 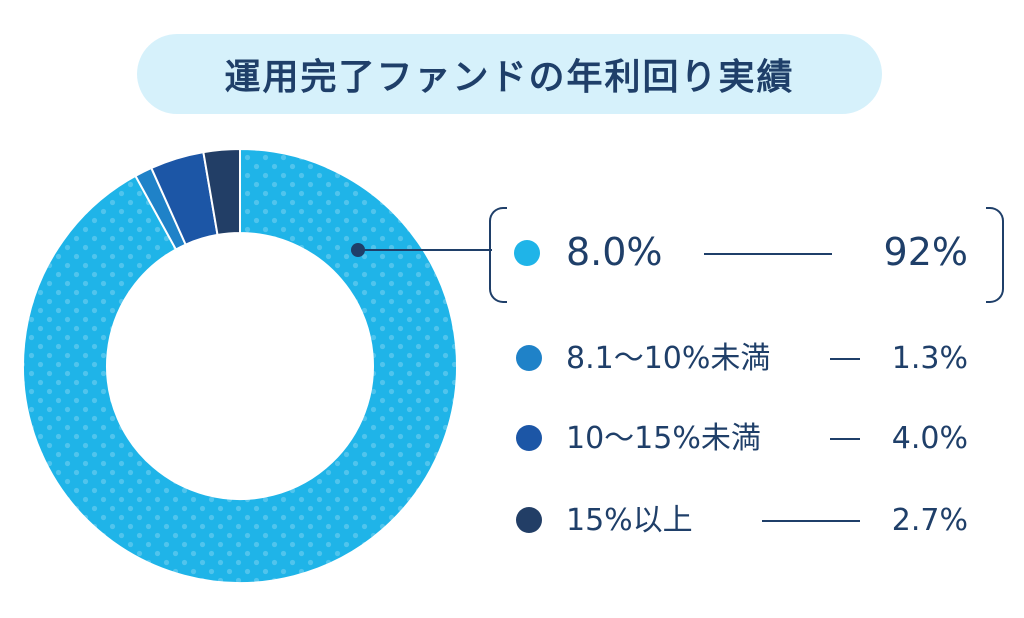 I want to click on legend-label-4: 15%以上, so click(x=629, y=520).